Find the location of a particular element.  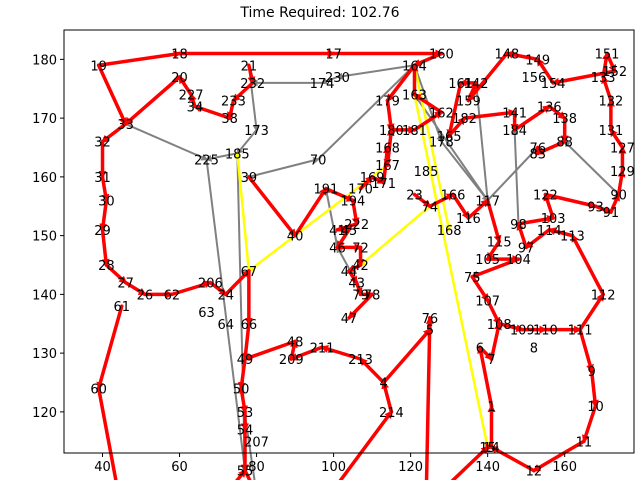

node-label: 206 is located at coordinates (210, 284).